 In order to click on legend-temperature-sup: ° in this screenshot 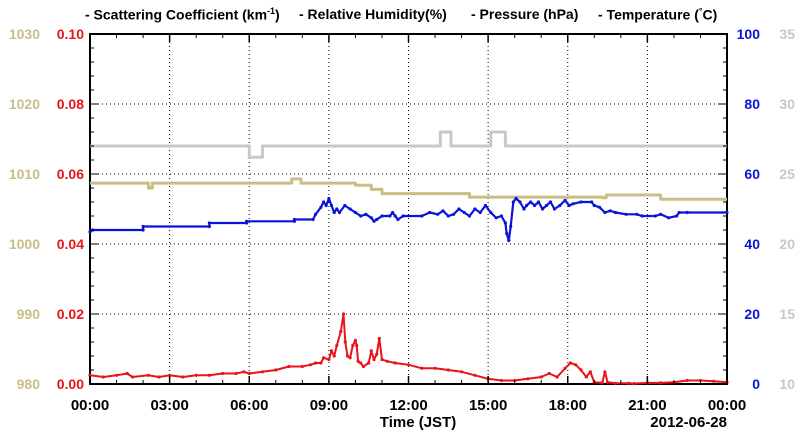, I will do `click(700, 11)`.